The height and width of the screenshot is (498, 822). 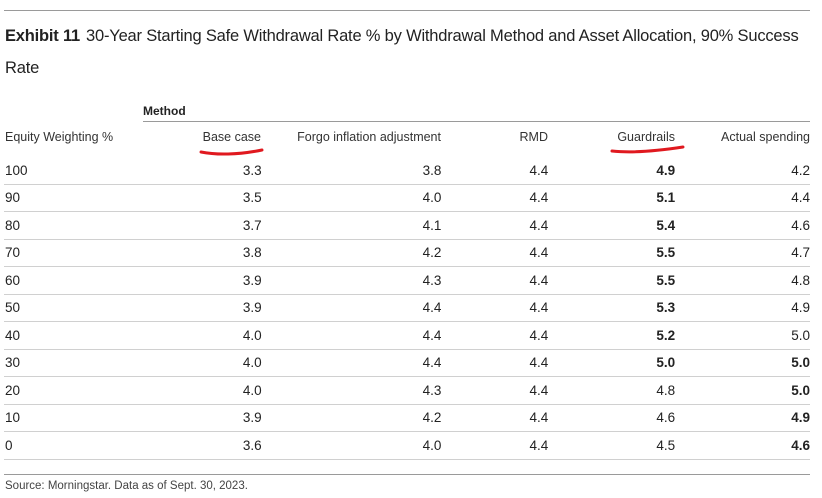 I want to click on table-row: 70 3.8 4.2 4.4 5.5 4.7, so click(x=407, y=253).